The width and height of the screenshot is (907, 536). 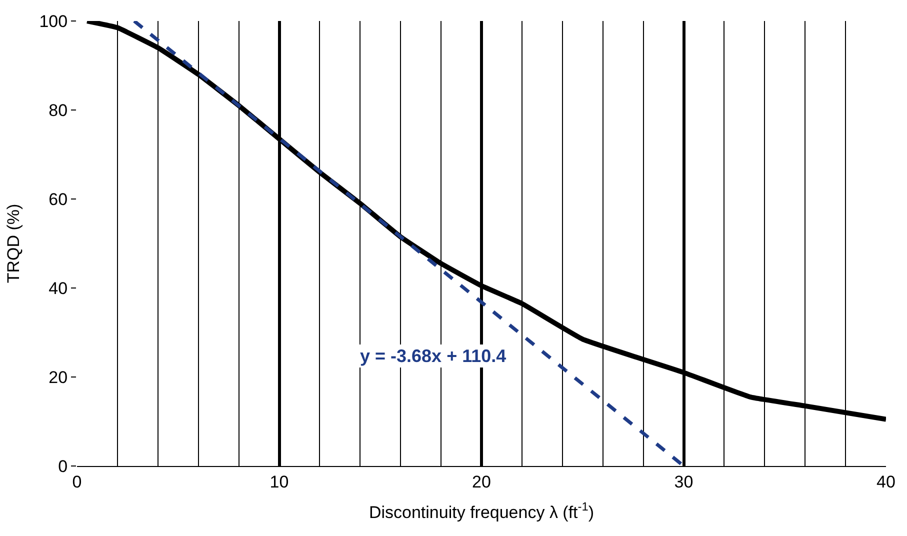 I want to click on y-axis-title: TRQD (%), so click(x=13, y=244).